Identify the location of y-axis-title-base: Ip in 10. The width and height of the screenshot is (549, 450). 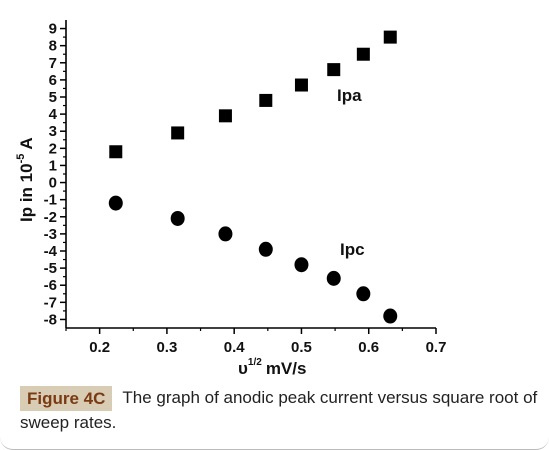
(26, 192).